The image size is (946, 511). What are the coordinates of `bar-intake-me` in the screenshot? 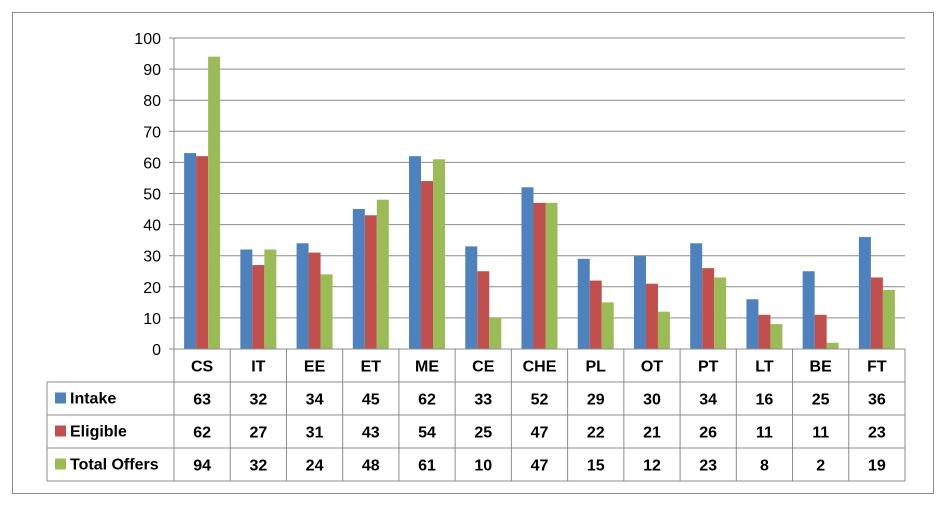 It's located at (415, 252).